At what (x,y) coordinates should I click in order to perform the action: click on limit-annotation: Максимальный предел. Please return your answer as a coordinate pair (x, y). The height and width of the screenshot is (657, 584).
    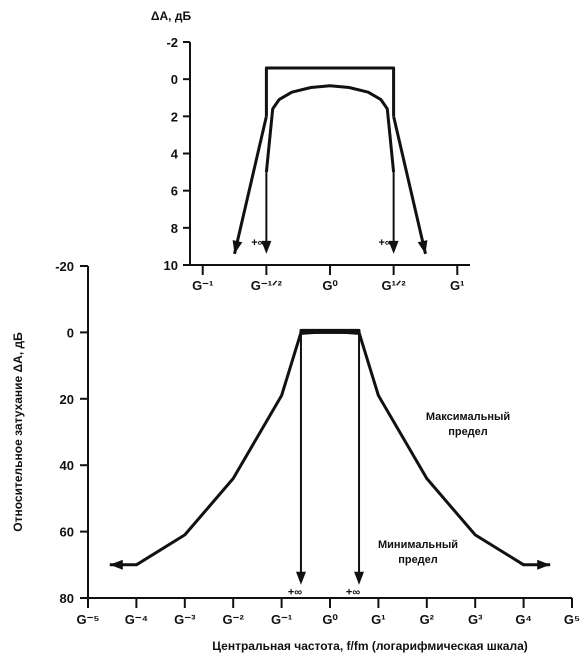
    Looking at the image, I should click on (468, 424).